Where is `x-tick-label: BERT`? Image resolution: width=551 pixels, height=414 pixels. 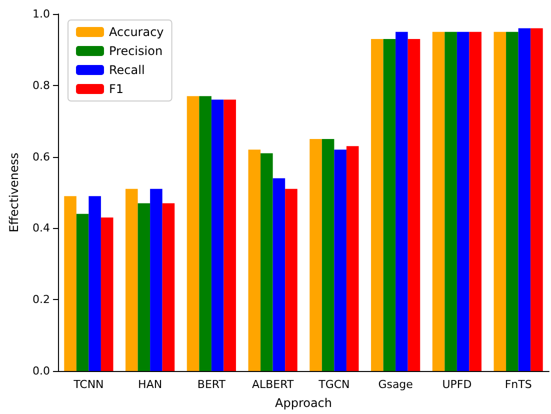
x-tick-label: BERT is located at coordinates (211, 384).